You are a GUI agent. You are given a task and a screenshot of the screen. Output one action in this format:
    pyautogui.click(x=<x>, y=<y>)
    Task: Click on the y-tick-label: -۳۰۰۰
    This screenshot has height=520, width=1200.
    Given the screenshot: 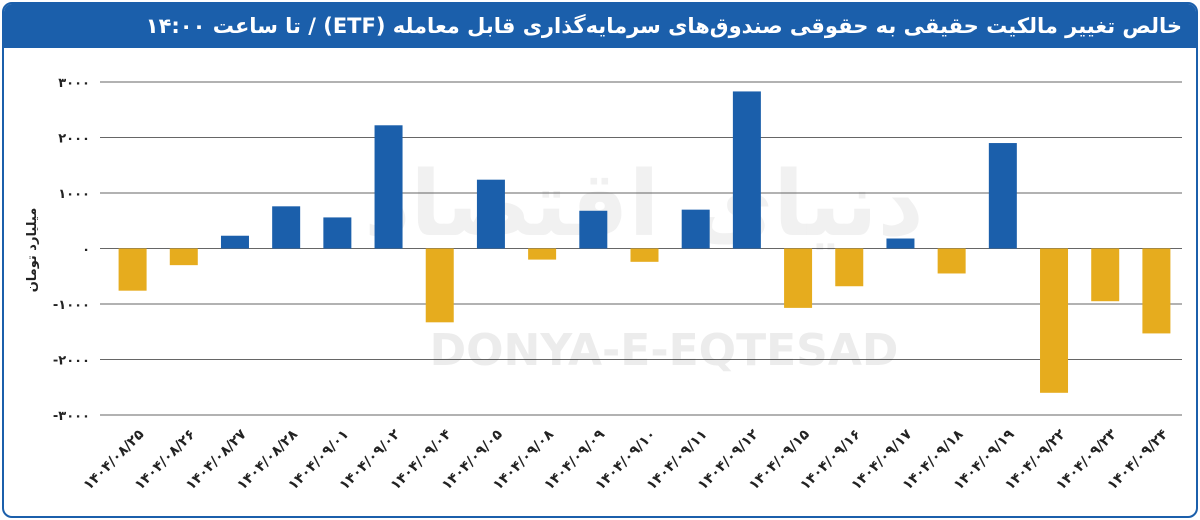 What is the action you would take?
    pyautogui.click(x=71, y=416)
    